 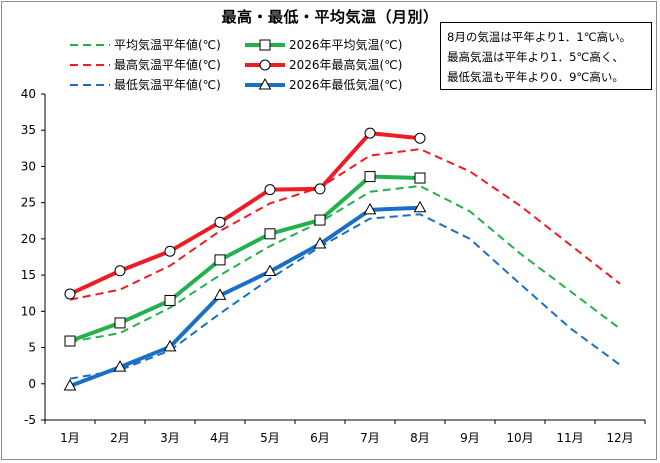 What do you see at coordinates (265, 83) in the screenshot?
I see `legend-marker-triangle` at bounding box center [265, 83].